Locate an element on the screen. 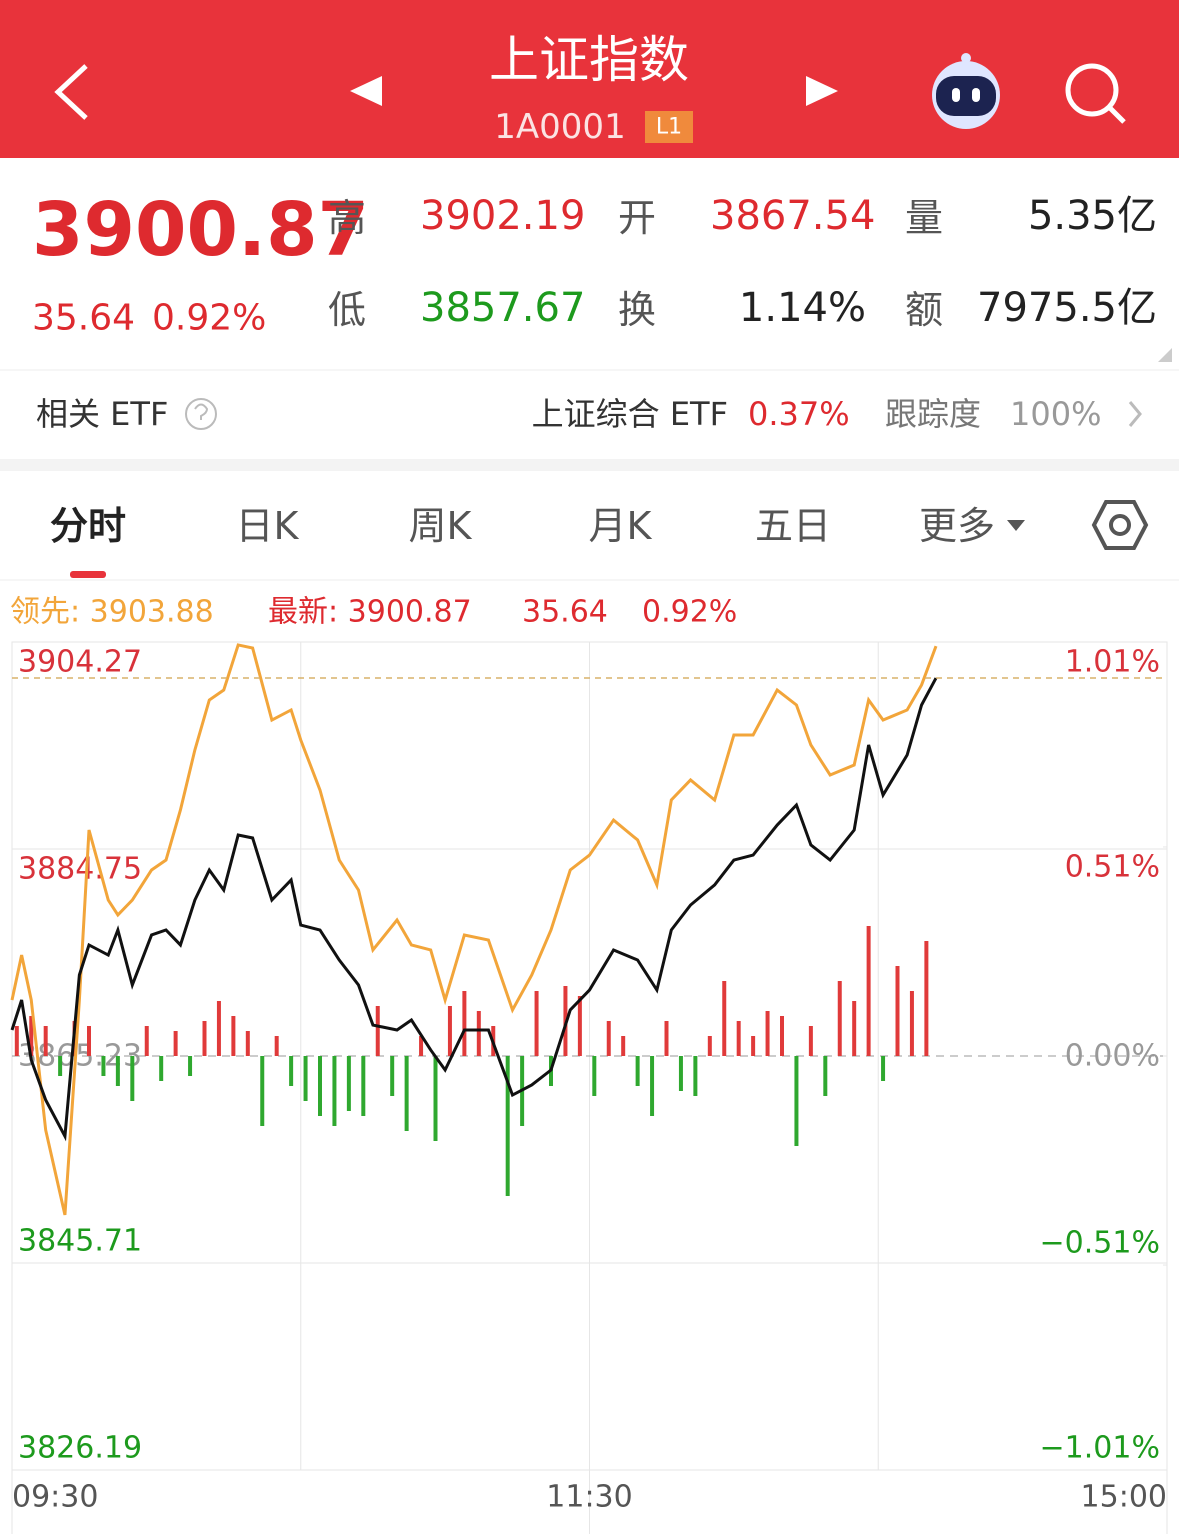  badge-bg is located at coordinates (669, 127).